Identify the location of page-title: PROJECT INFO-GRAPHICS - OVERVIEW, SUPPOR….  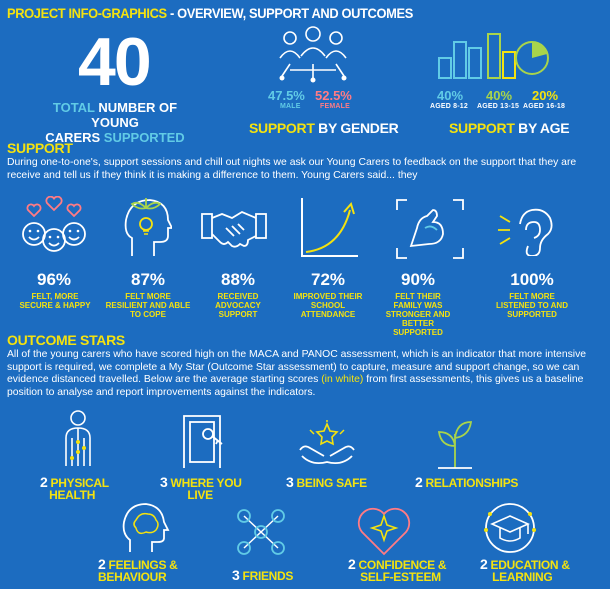
(210, 13).